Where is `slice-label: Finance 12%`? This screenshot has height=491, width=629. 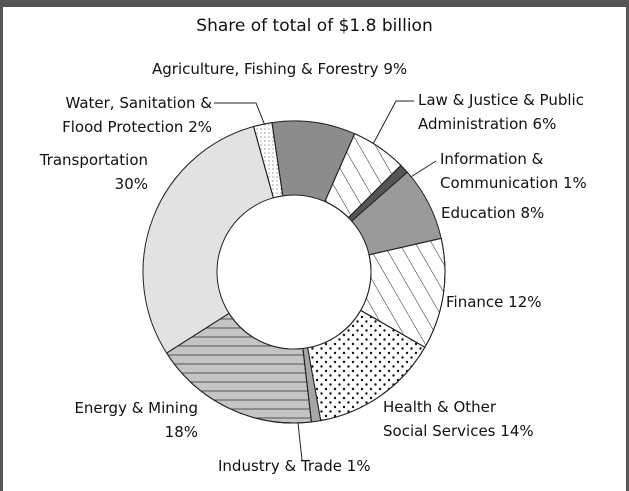 slice-label: Finance 12% is located at coordinates (531, 302).